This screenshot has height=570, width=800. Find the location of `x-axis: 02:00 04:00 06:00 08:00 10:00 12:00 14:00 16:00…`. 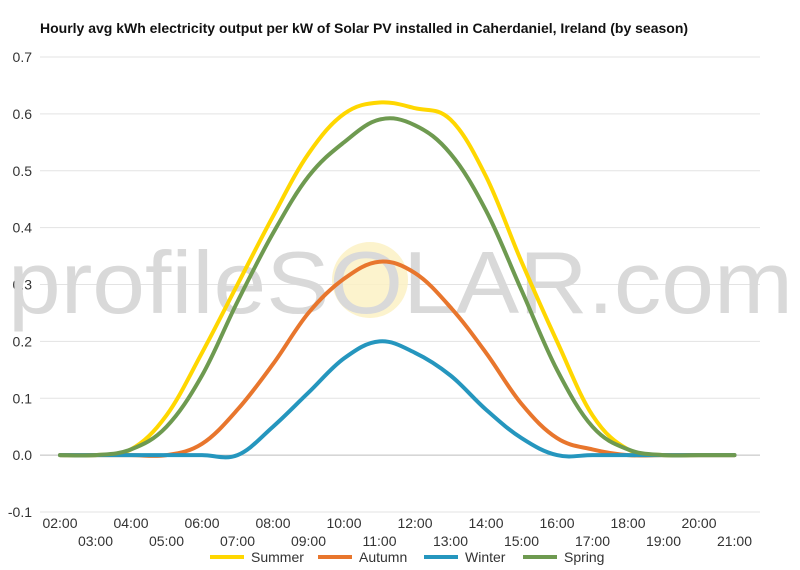

x-axis: 02:00 04:00 06:00 08:00 10:00 12:00 14:00 16:00… is located at coordinates (397, 532).